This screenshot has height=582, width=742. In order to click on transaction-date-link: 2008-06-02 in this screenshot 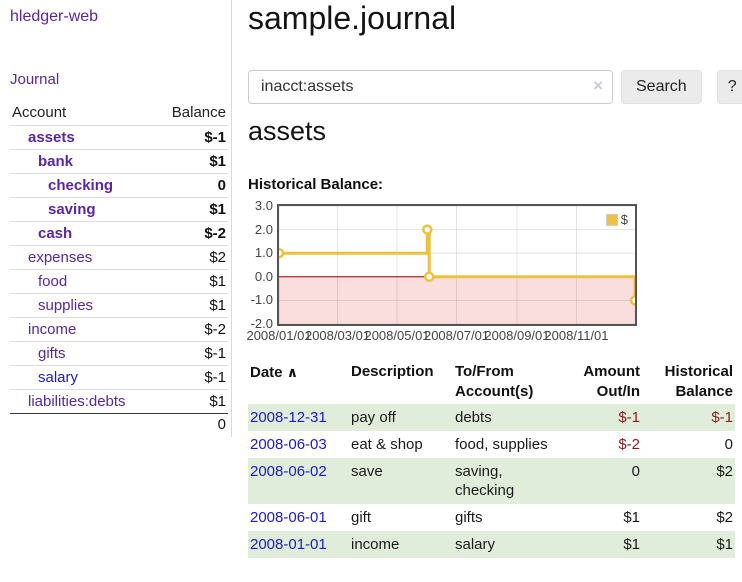, I will do `click(288, 471)`.